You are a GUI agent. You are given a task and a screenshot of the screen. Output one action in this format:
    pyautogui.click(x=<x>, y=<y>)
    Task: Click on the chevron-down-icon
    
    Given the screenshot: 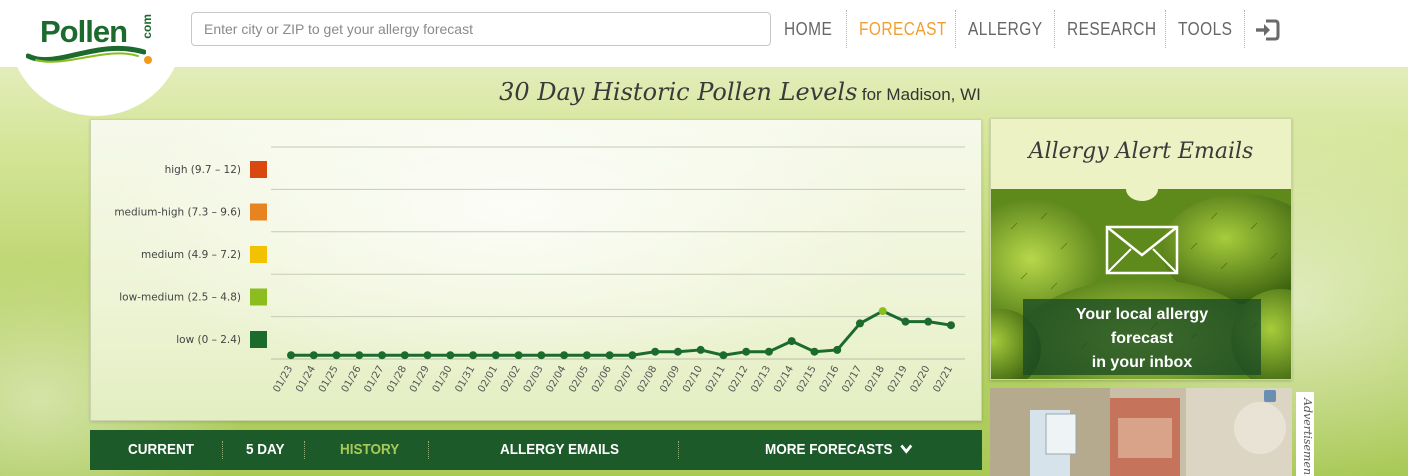 What is the action you would take?
    pyautogui.click(x=906, y=449)
    